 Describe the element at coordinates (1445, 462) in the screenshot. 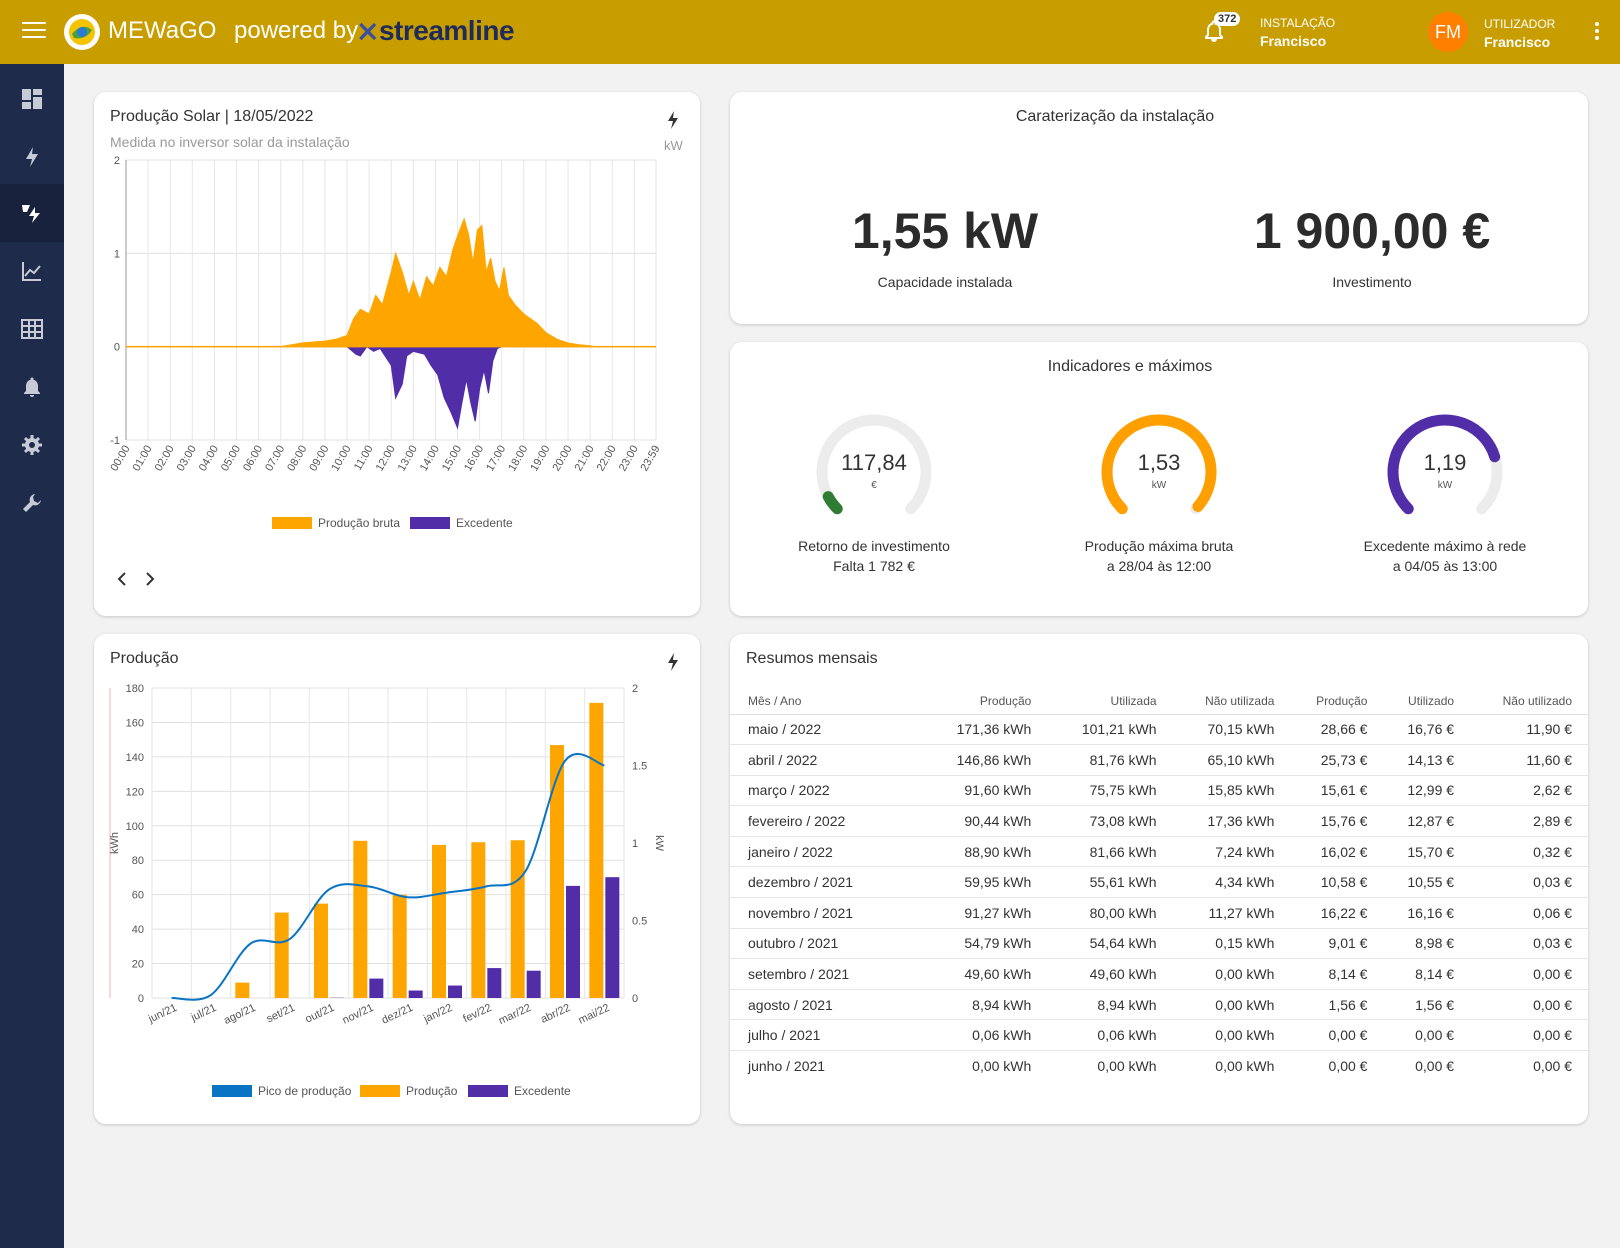

I see `gauge-peak-excess-value: 1,19` at that location.